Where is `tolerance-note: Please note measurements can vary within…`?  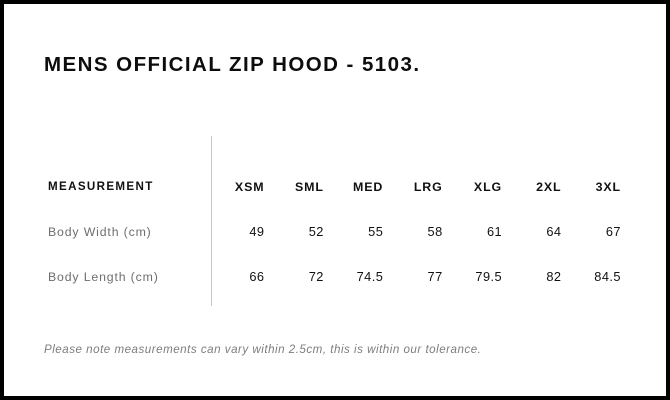 tolerance-note: Please note measurements can vary within… is located at coordinates (263, 349).